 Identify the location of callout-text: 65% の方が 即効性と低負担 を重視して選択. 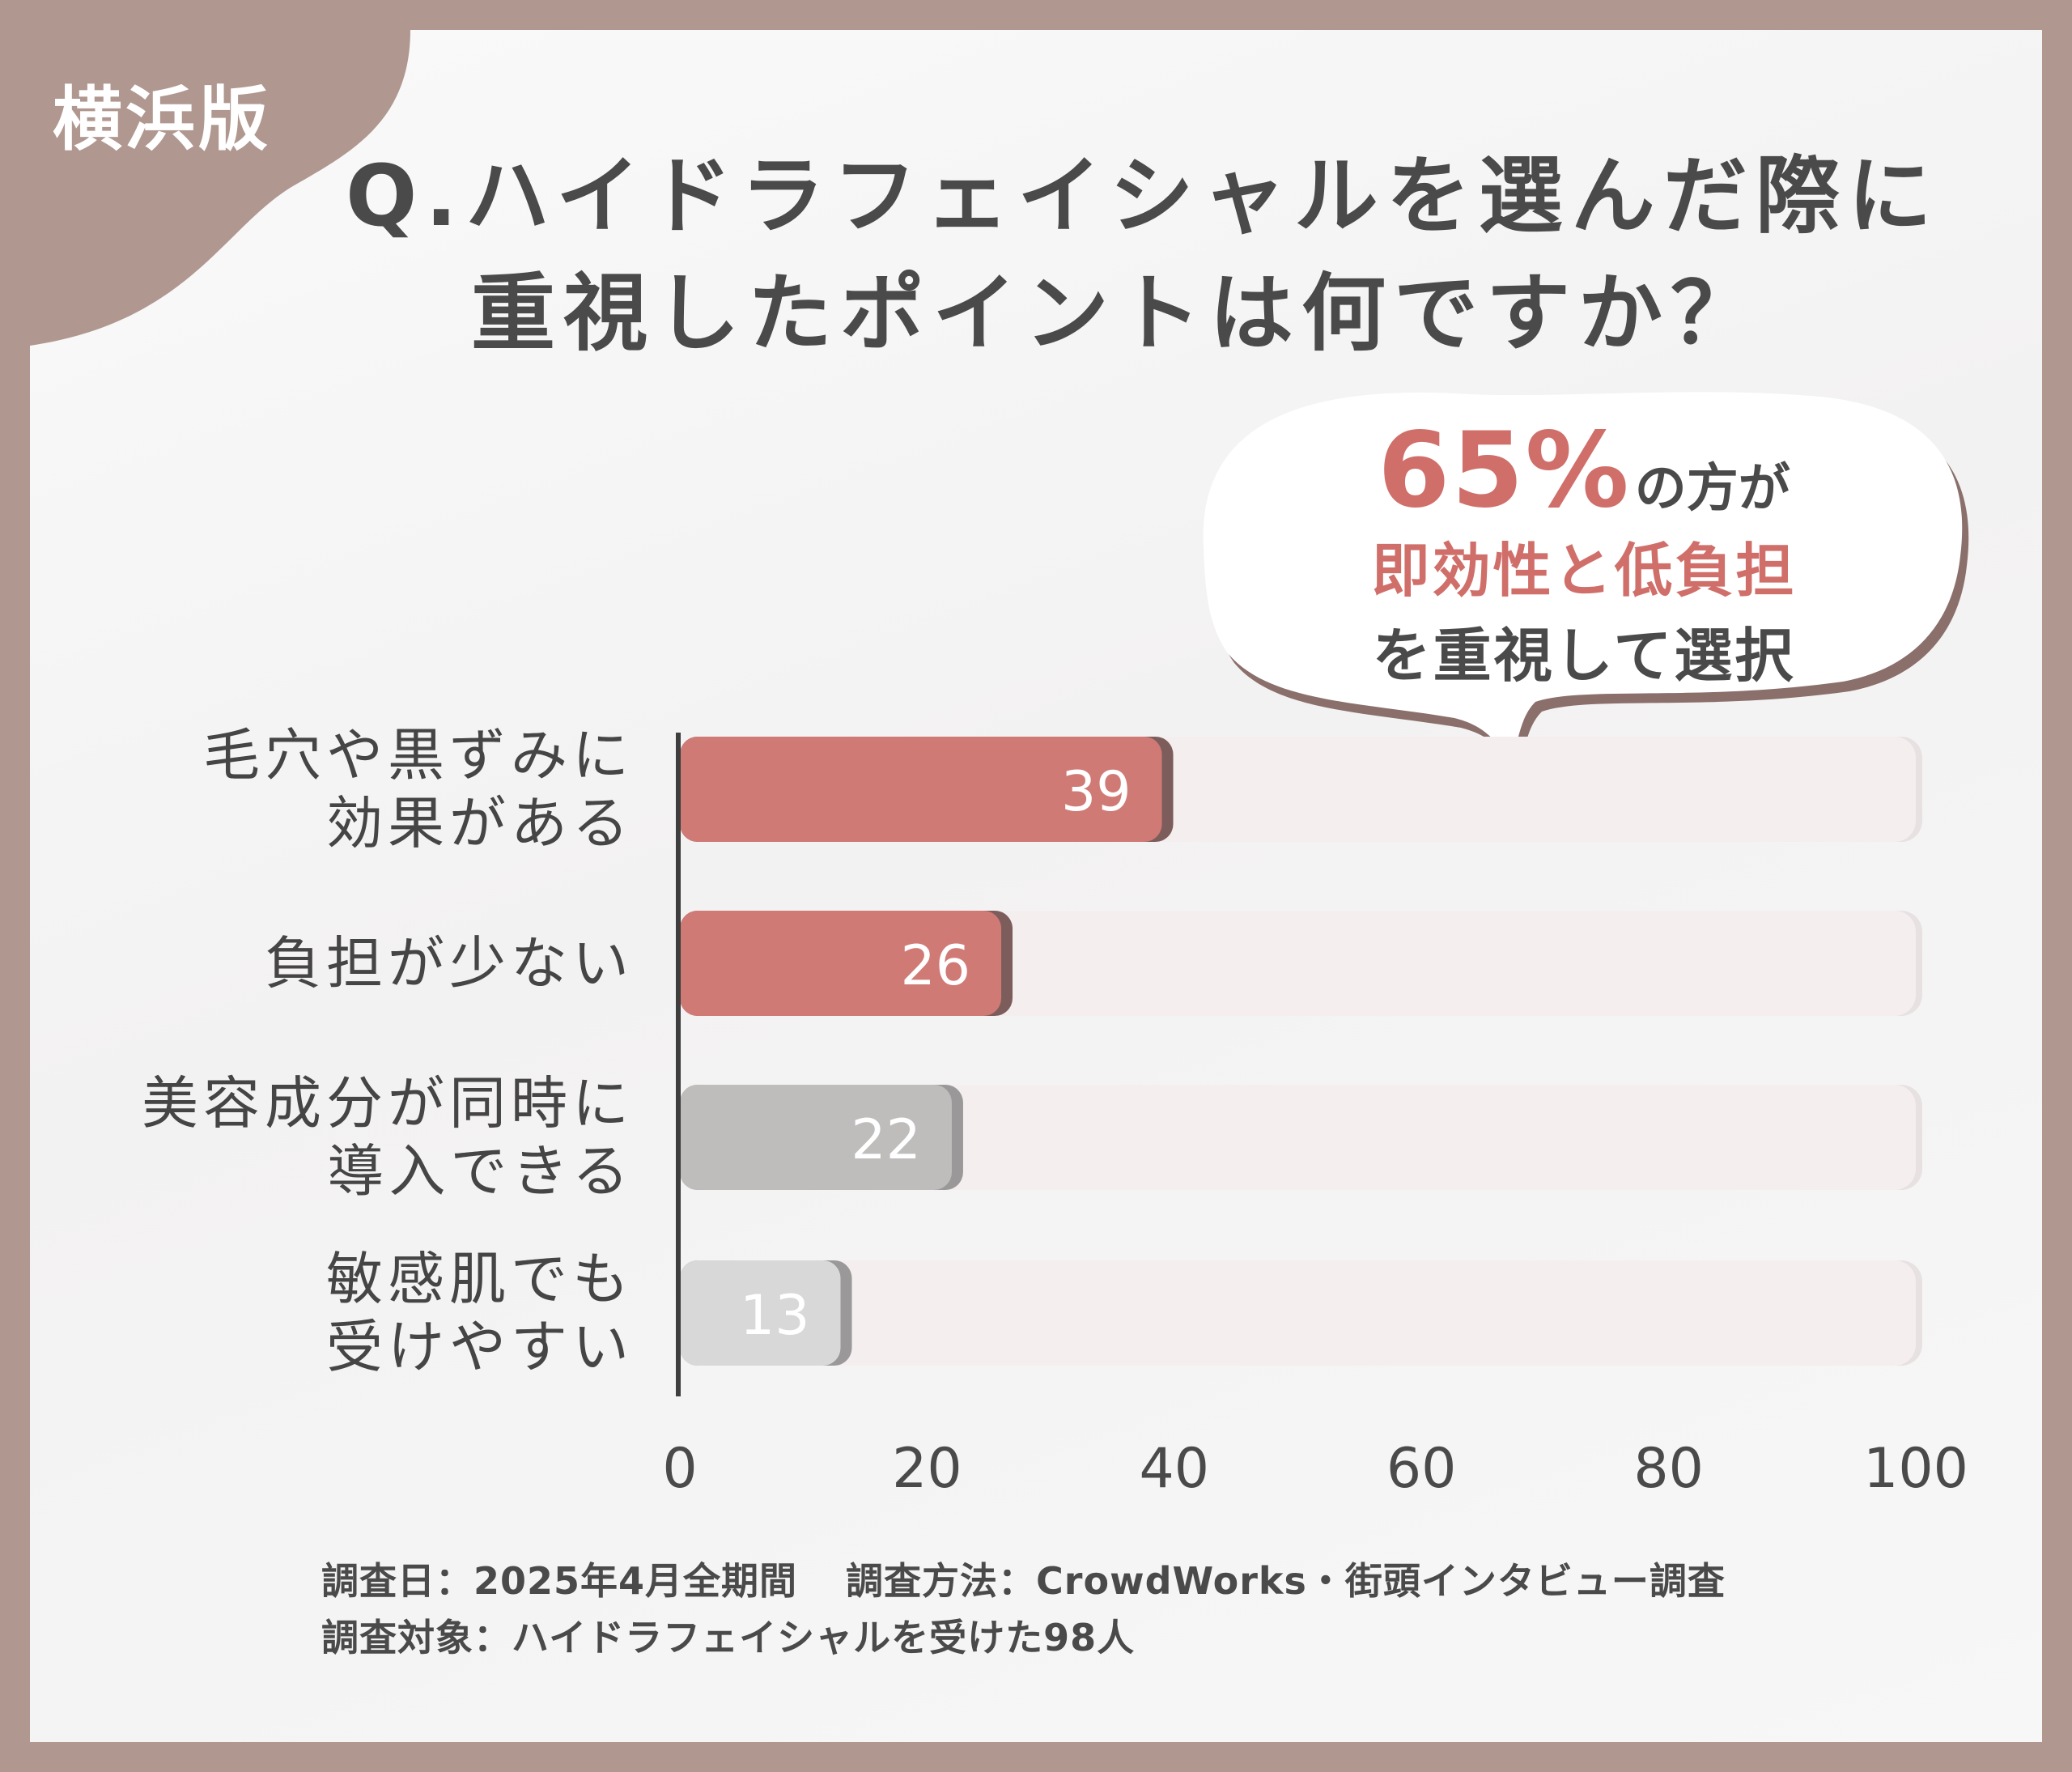
(1584, 552).